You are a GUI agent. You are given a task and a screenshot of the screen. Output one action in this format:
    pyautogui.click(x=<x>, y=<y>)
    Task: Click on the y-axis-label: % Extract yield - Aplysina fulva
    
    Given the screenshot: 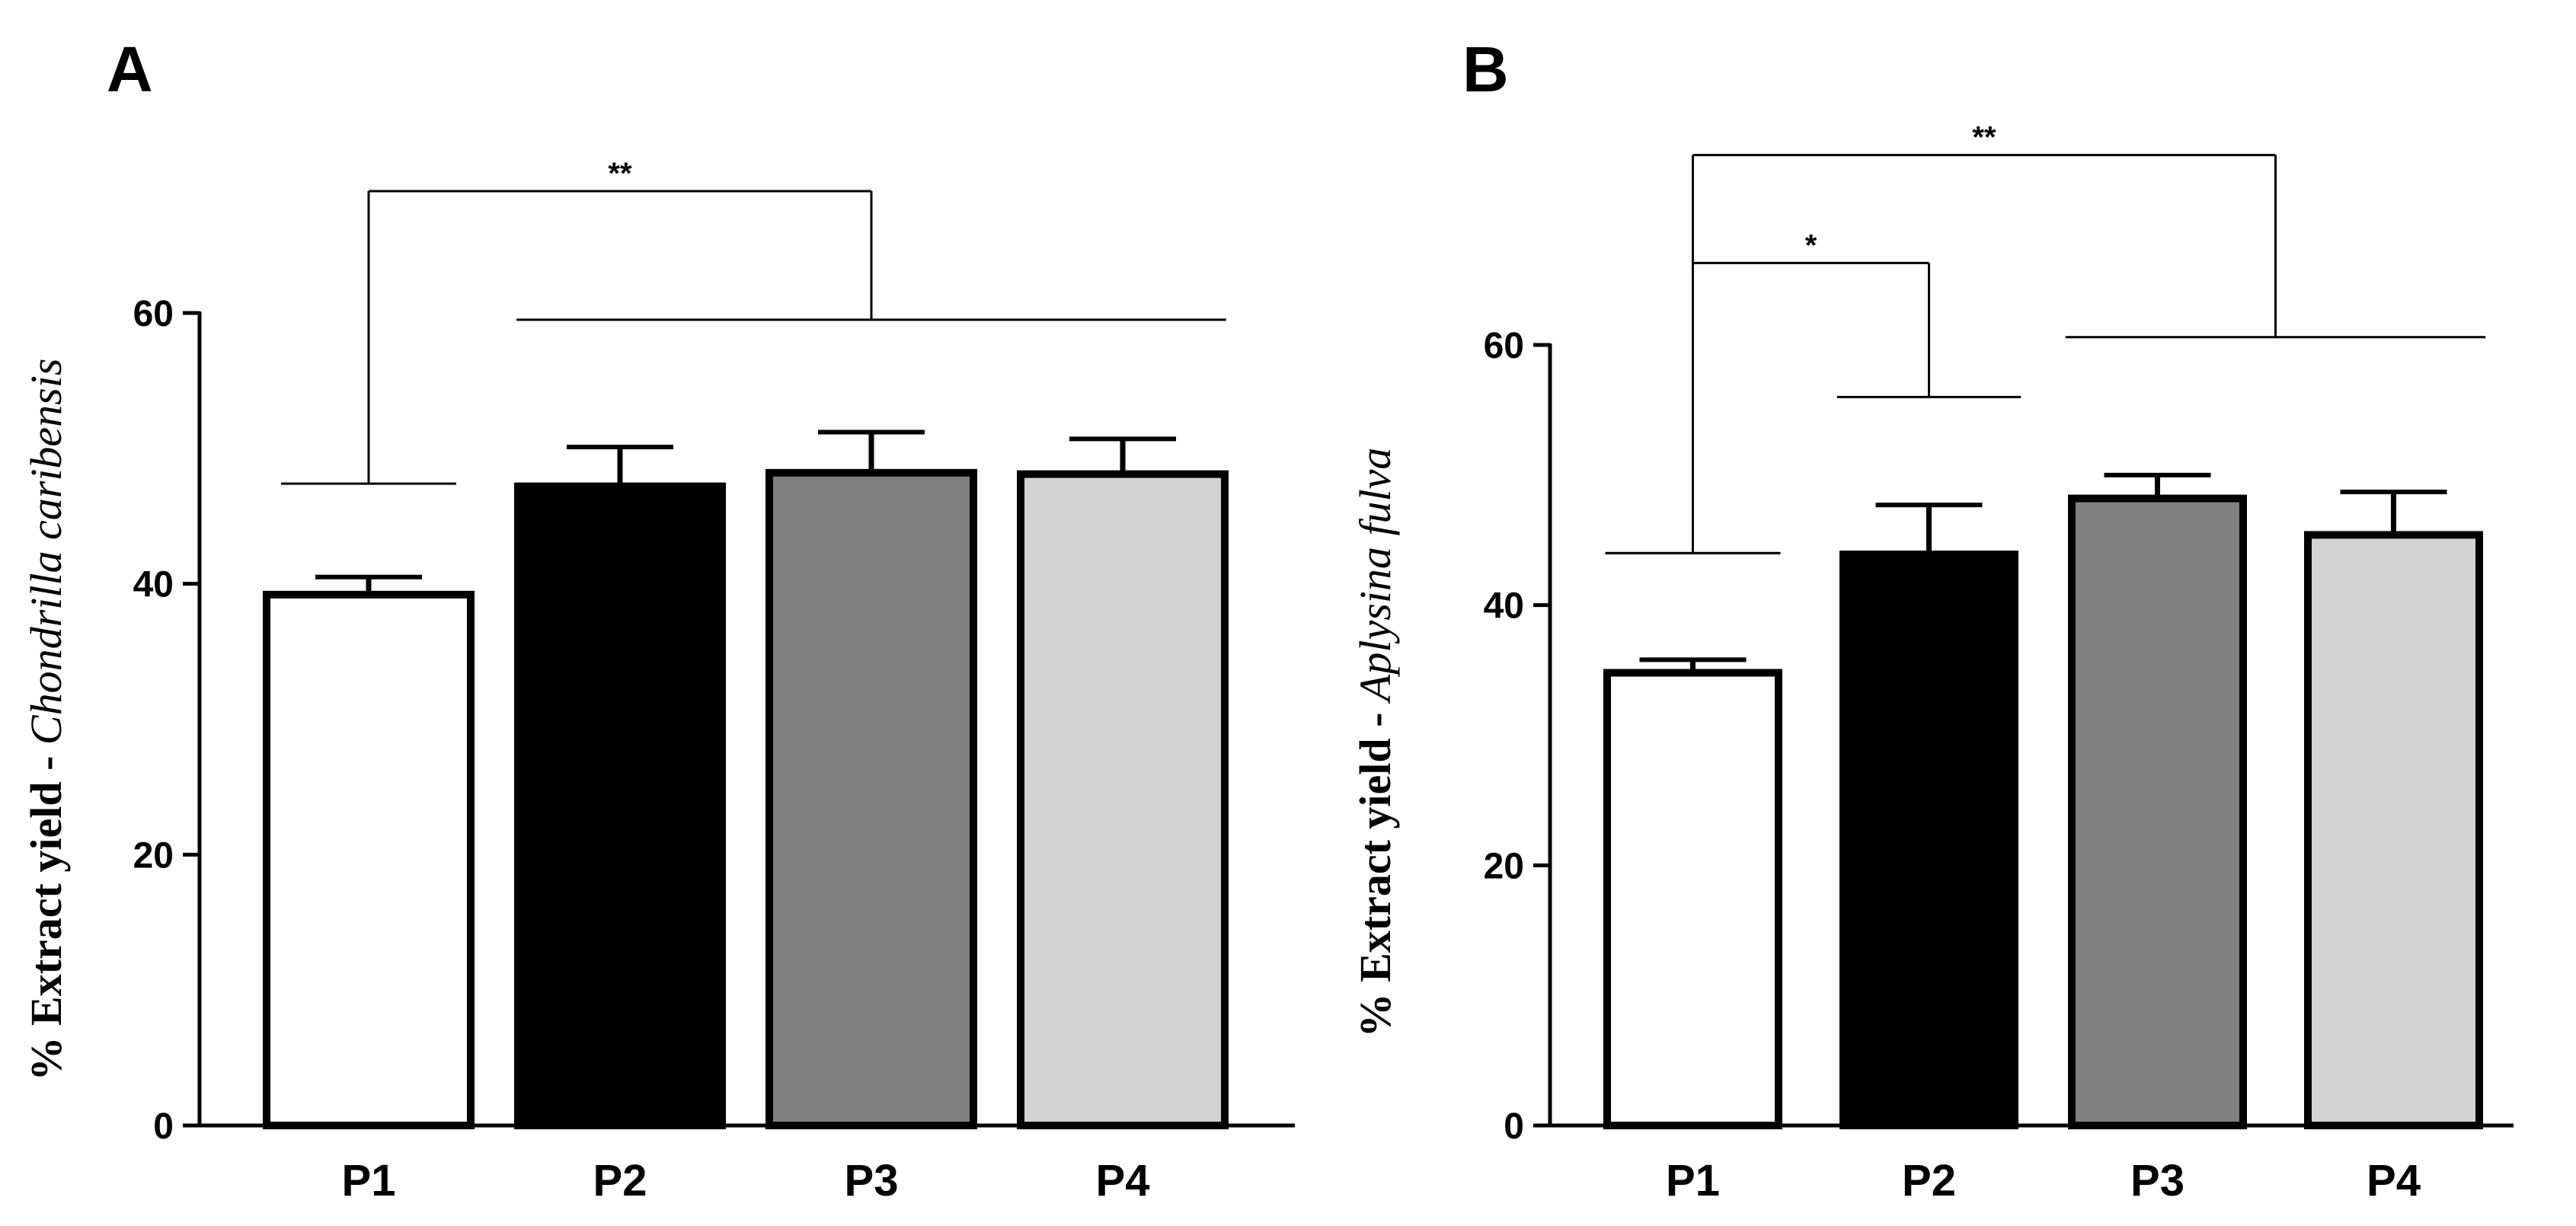 What is the action you would take?
    pyautogui.click(x=1375, y=743)
    